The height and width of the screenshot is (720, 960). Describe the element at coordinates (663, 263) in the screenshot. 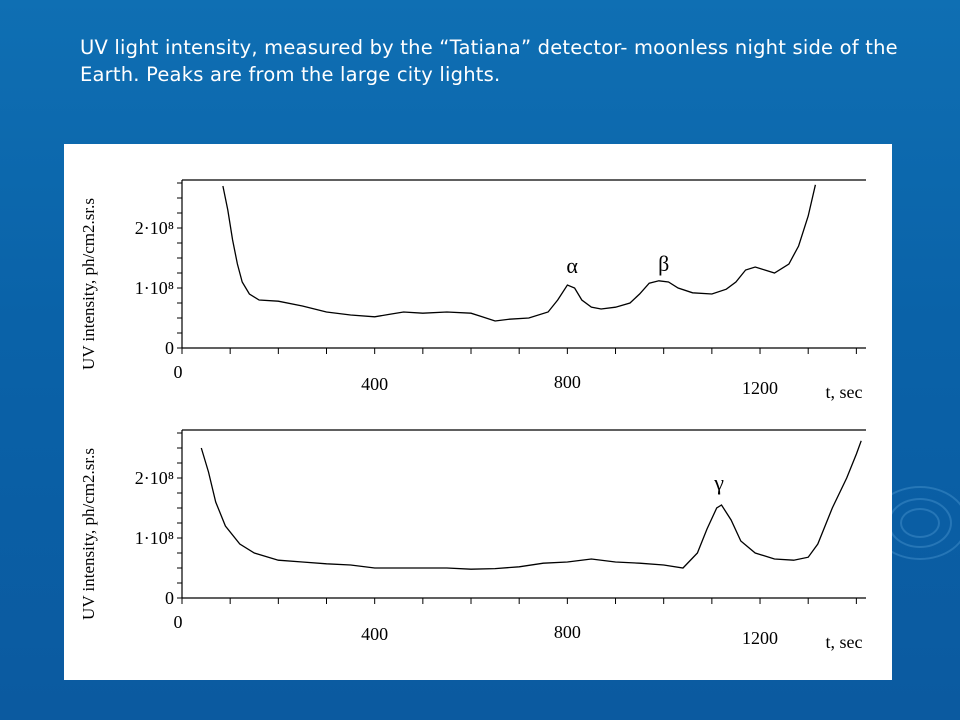

I see `peak-annotation: β` at that location.